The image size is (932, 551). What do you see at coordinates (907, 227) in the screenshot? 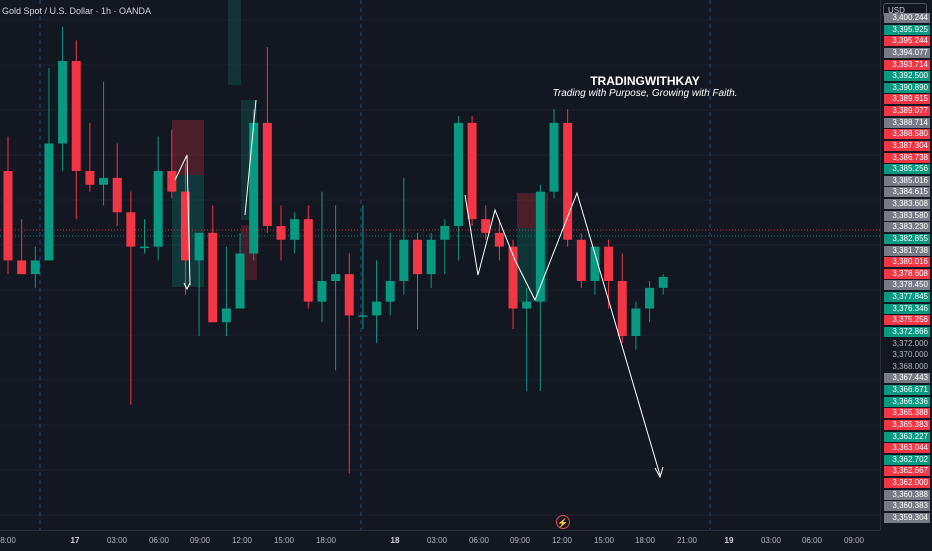
I see `price-label: 3,383.230` at bounding box center [907, 227].